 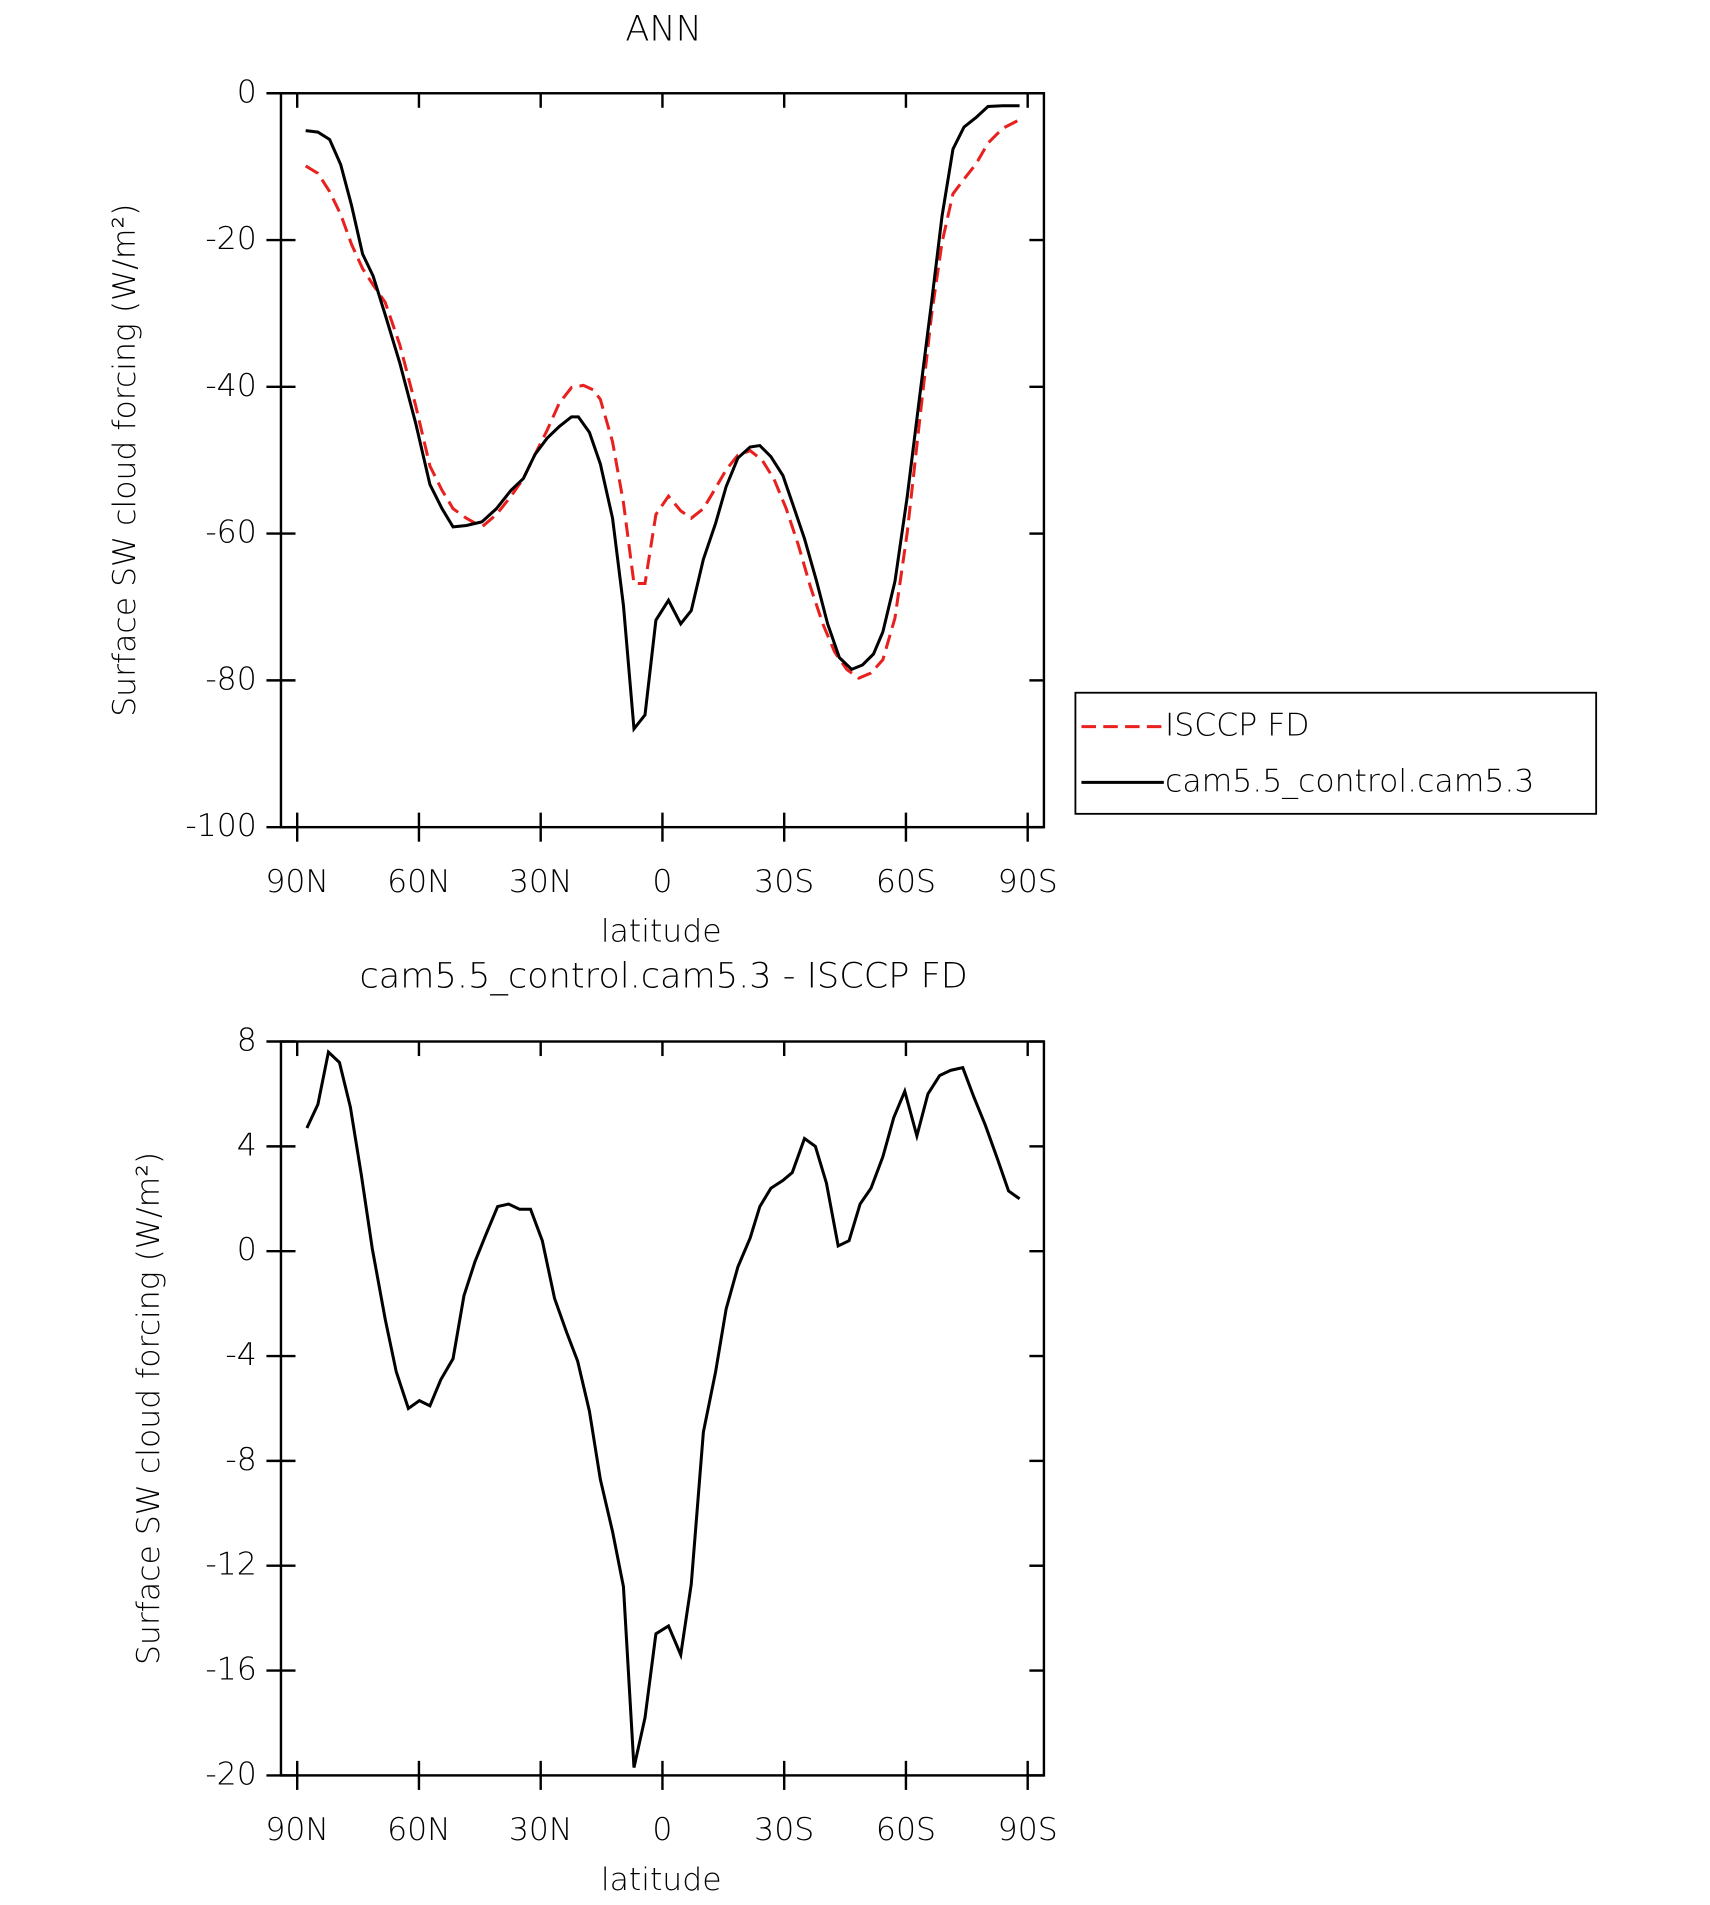 I want to click on y-tick-label: -60, so click(x=230, y=533).